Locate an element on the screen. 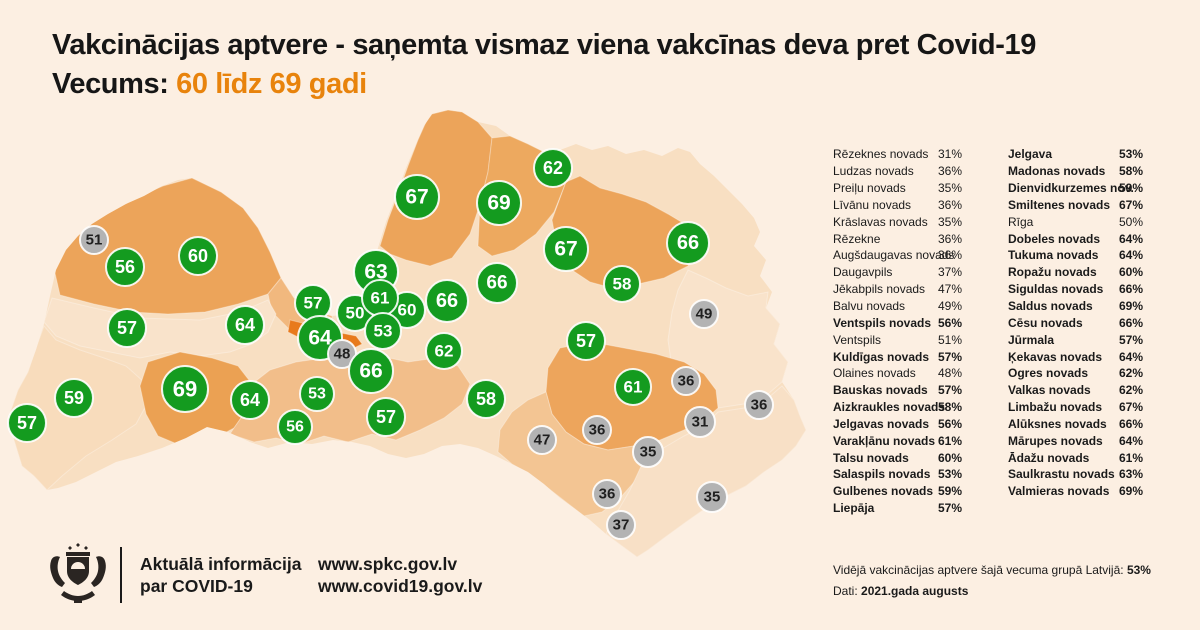 Image resolution: width=1200 pixels, height=630 pixels. region-row: Jelgavas novads 56% is located at coordinates (923, 424).